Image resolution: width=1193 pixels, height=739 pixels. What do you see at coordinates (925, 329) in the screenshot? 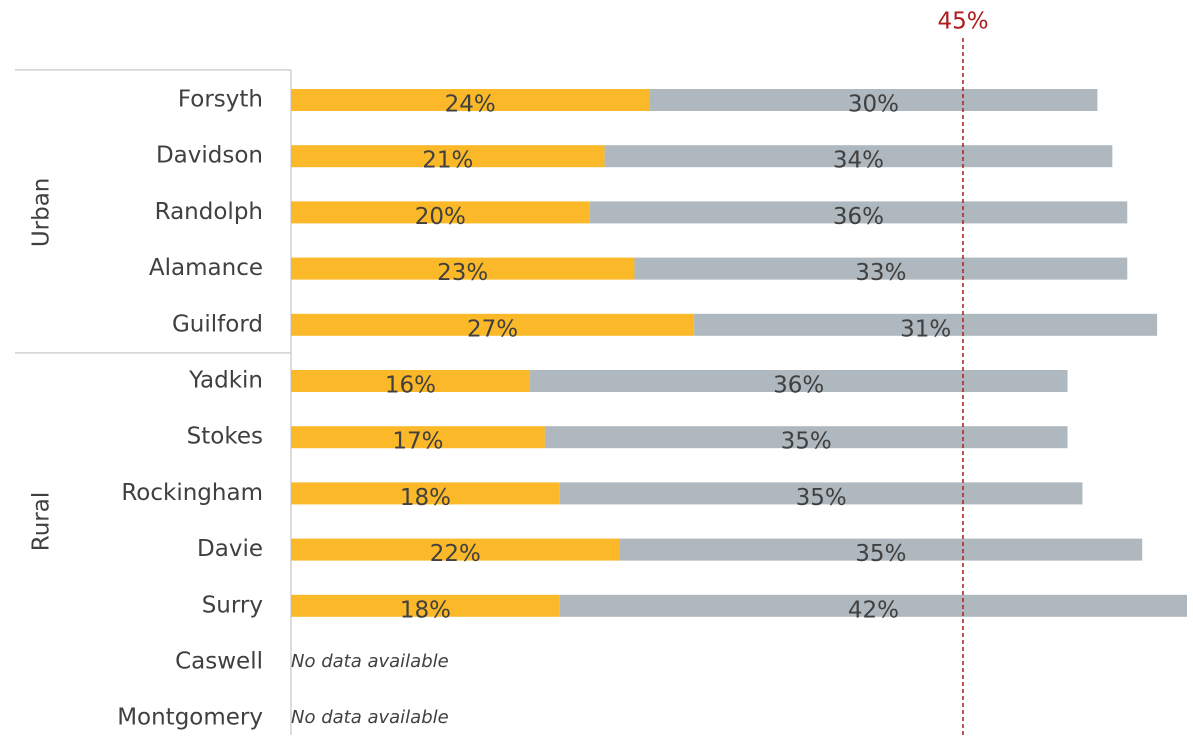
I see `value-label: 31%` at bounding box center [925, 329].